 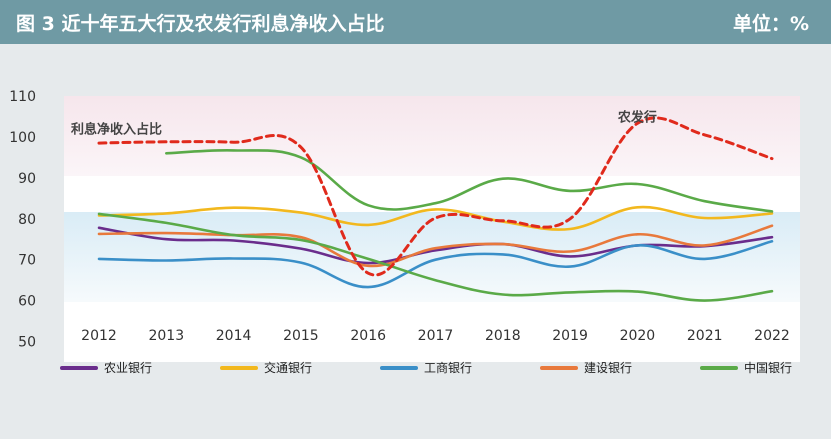 I want to click on y-tick-label: 110, so click(x=22, y=97).